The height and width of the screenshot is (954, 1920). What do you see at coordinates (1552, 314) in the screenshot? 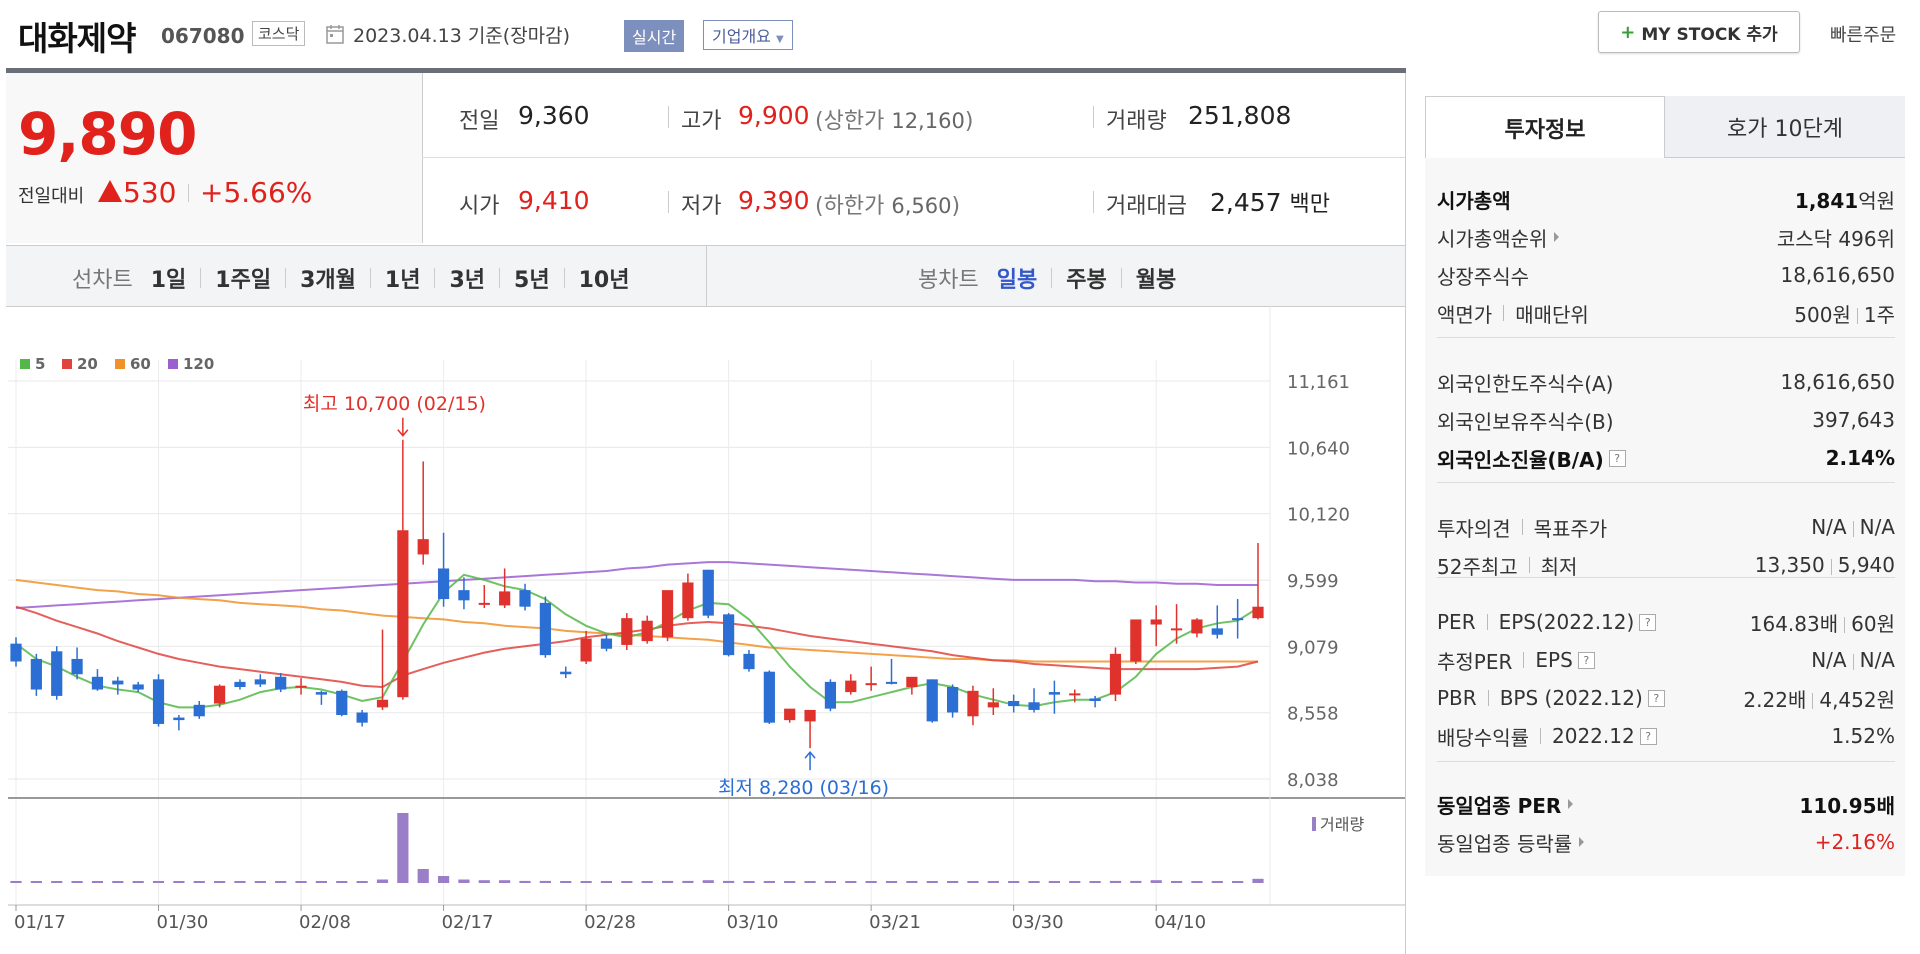
I see `invest-row-label2: 매매단위` at bounding box center [1552, 314].